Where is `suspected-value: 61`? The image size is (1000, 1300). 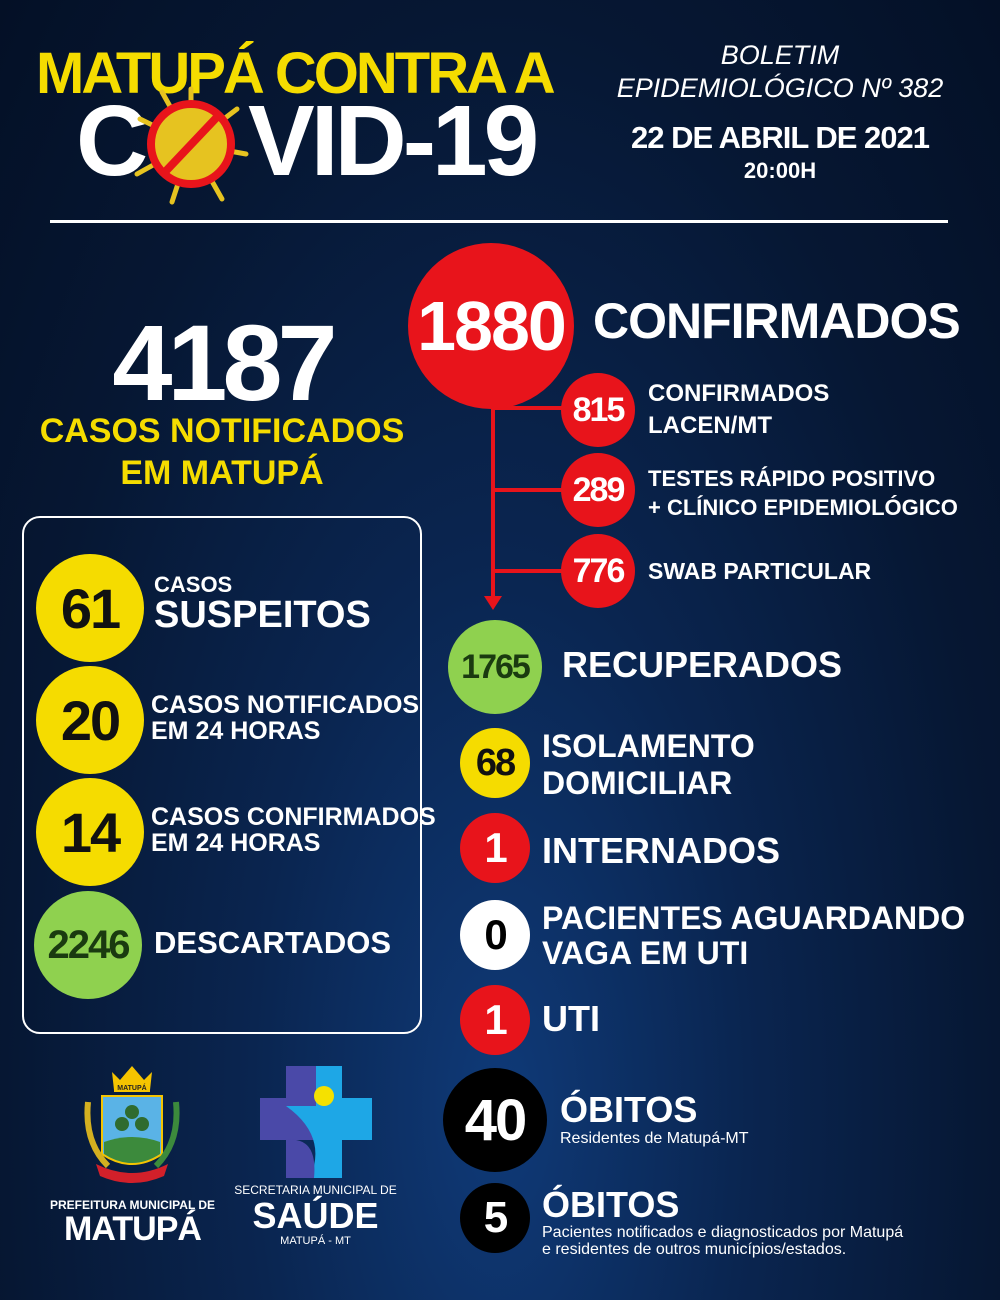 suspected-value: 61 is located at coordinates (90, 608).